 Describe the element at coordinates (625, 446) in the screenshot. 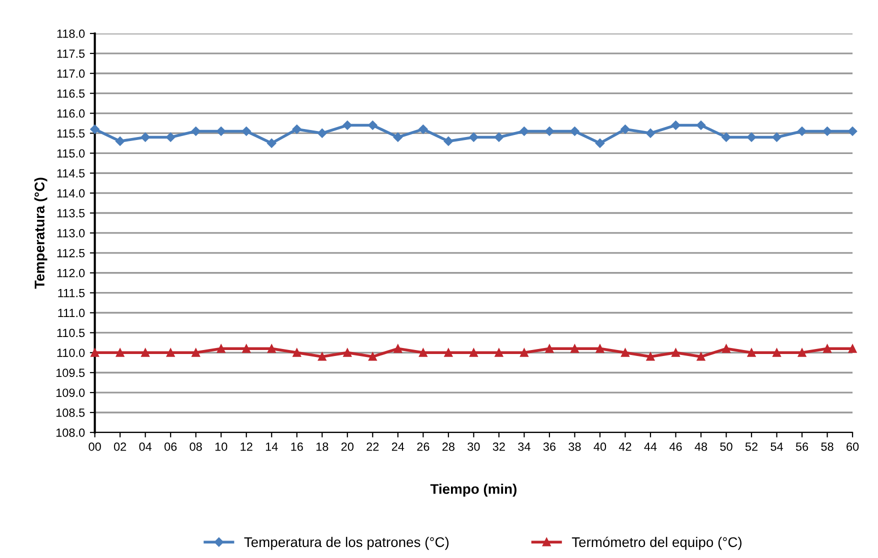

I see `x-tick-label: 42` at that location.